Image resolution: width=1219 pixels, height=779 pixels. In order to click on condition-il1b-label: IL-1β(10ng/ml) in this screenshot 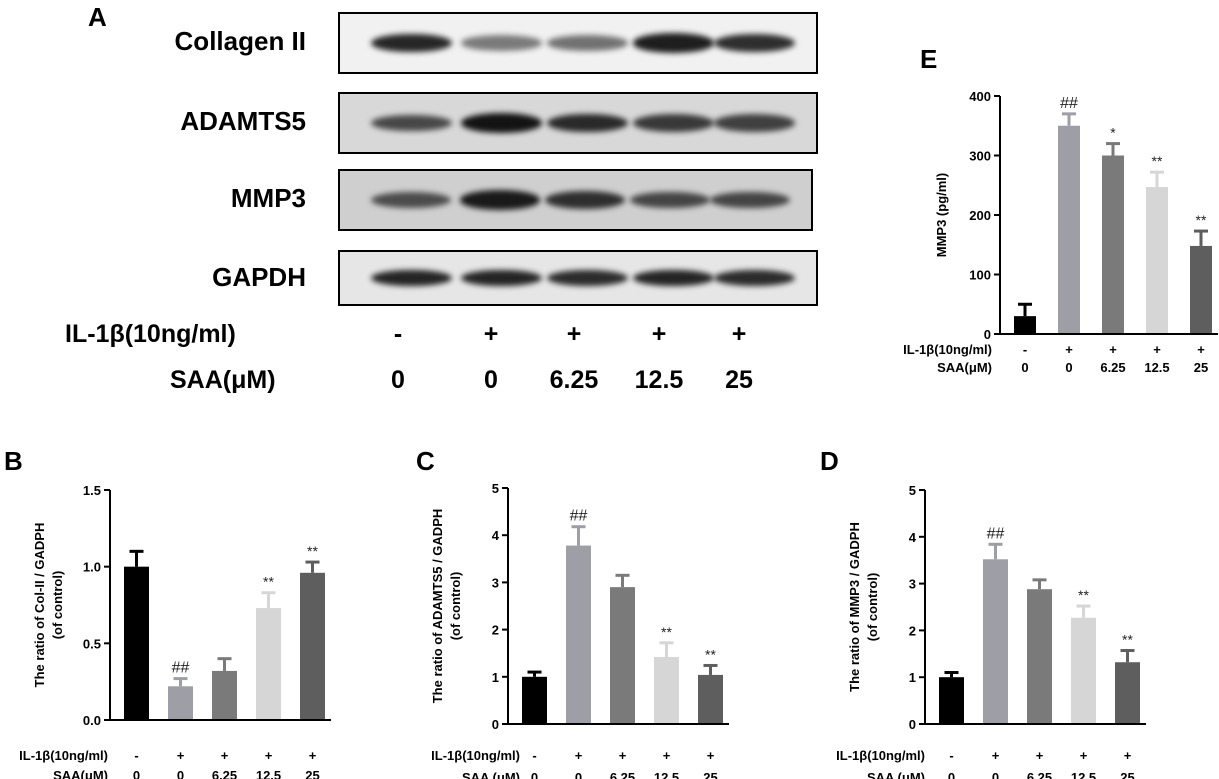, I will do `click(947, 349)`.